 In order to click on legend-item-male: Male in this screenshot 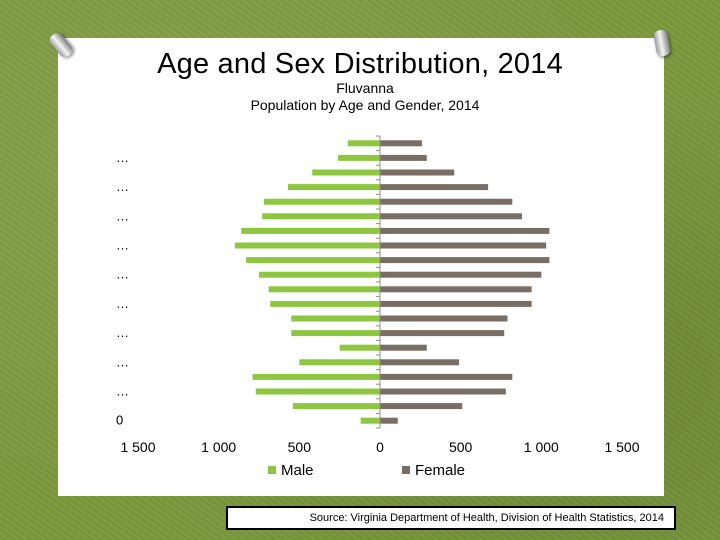, I will do `click(291, 470)`.